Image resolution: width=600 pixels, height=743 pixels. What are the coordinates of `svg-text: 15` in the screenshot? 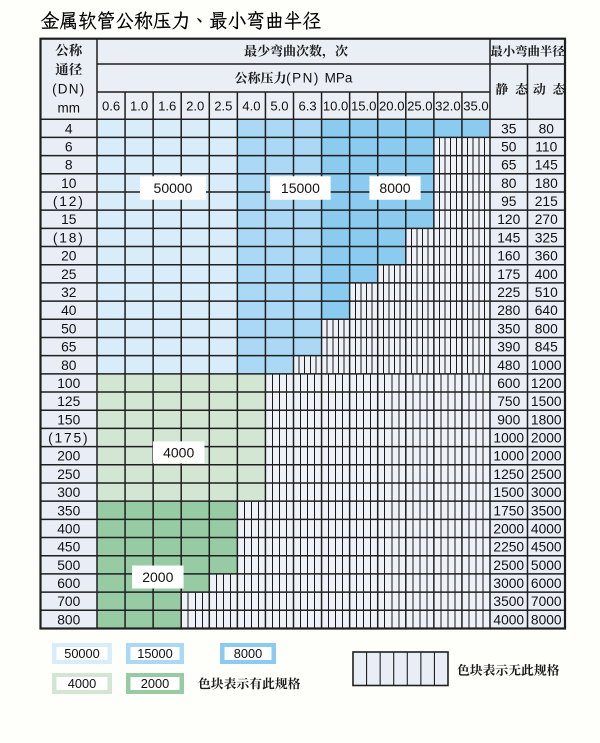 It's located at (69, 219).